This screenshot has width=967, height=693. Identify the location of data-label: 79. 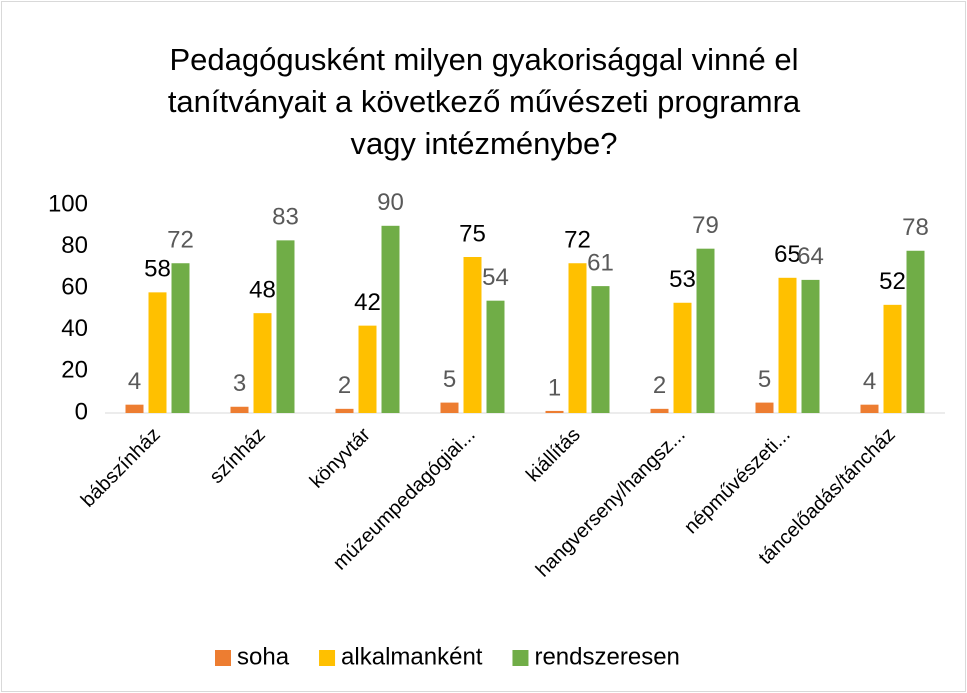
(705, 225).